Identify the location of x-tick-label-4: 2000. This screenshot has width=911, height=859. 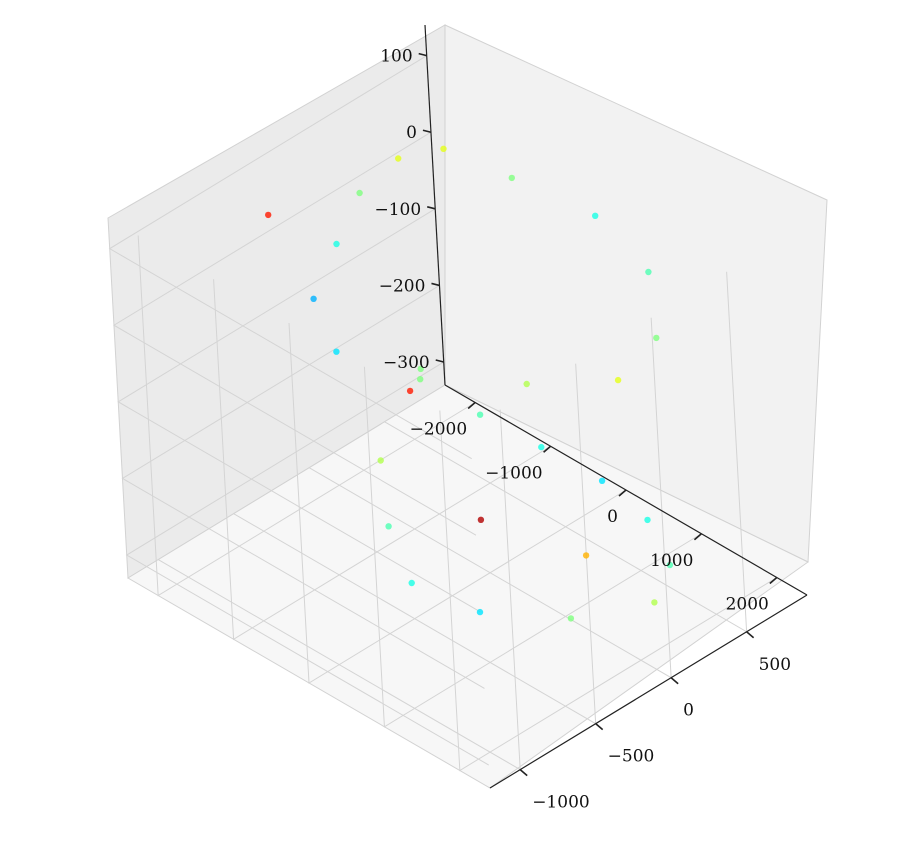
(747, 605).